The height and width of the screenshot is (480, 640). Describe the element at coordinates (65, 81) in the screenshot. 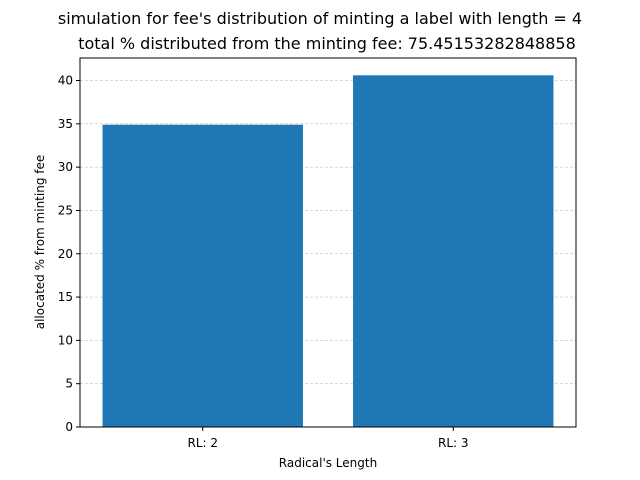

I see `y-tick-label: 40` at that location.